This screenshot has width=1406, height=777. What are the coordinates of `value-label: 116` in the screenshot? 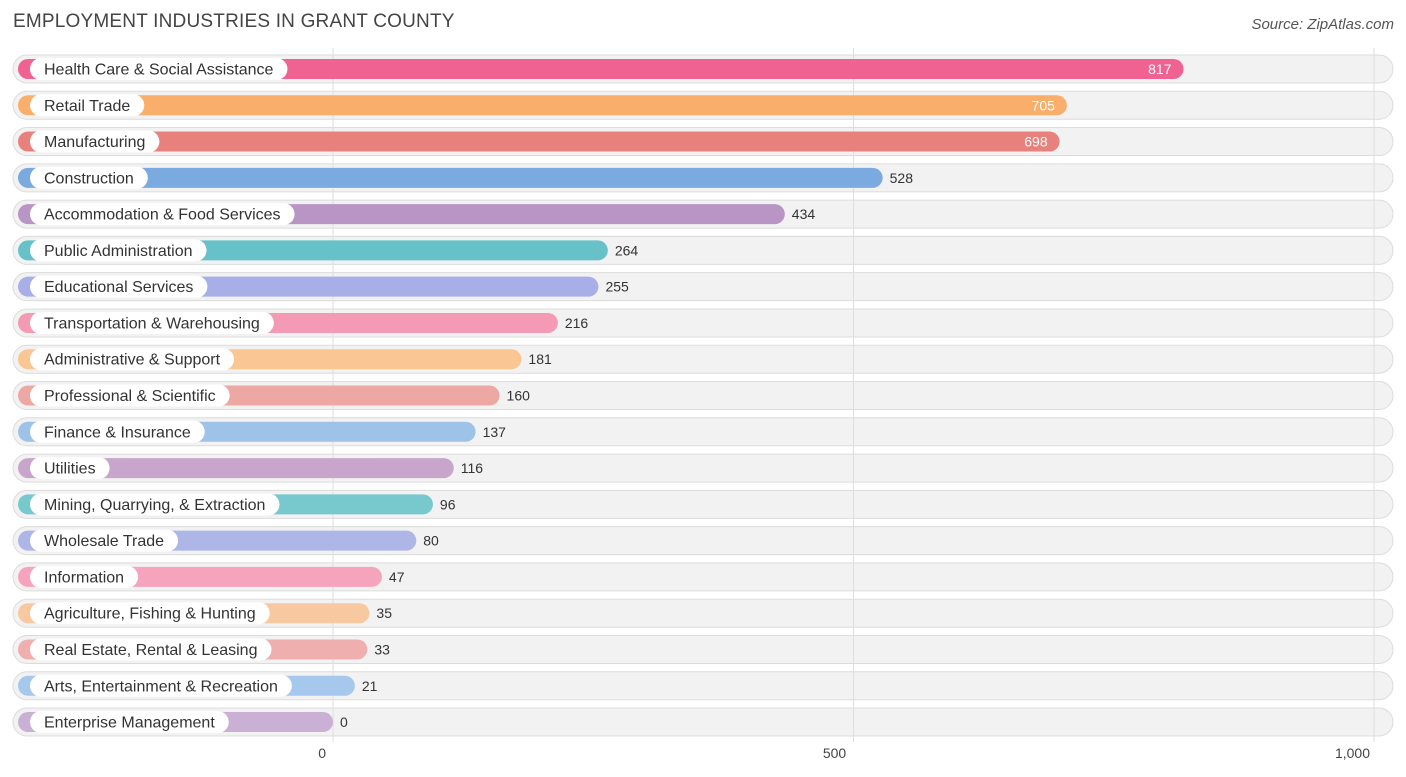 It's located at (472, 468).